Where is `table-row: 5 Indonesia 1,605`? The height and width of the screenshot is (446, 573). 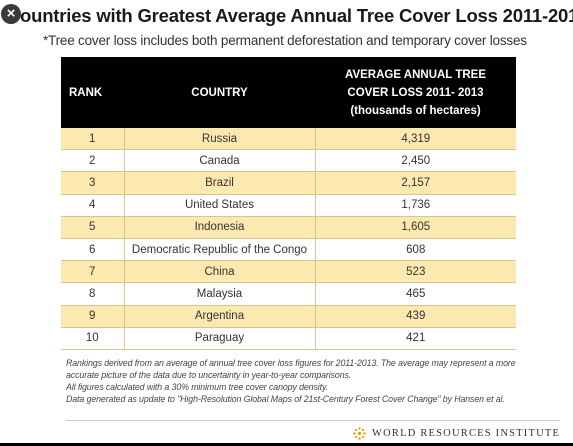
table-row: 5 Indonesia 1,605 is located at coordinates (288, 227).